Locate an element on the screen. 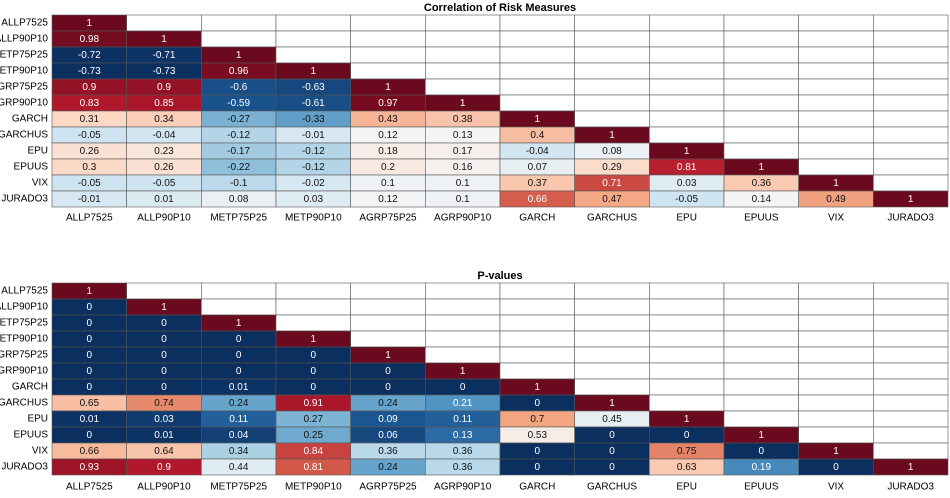 The height and width of the screenshot is (498, 950). x-tick-label: GARCH is located at coordinates (537, 218).